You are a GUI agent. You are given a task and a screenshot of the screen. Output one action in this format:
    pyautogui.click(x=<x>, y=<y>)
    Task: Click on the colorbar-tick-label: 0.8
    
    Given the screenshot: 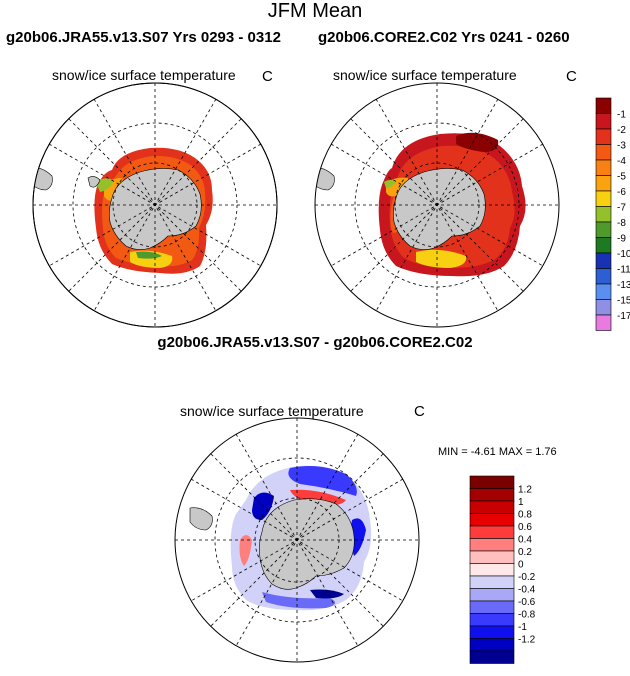 What is the action you would take?
    pyautogui.click(x=525, y=515)
    